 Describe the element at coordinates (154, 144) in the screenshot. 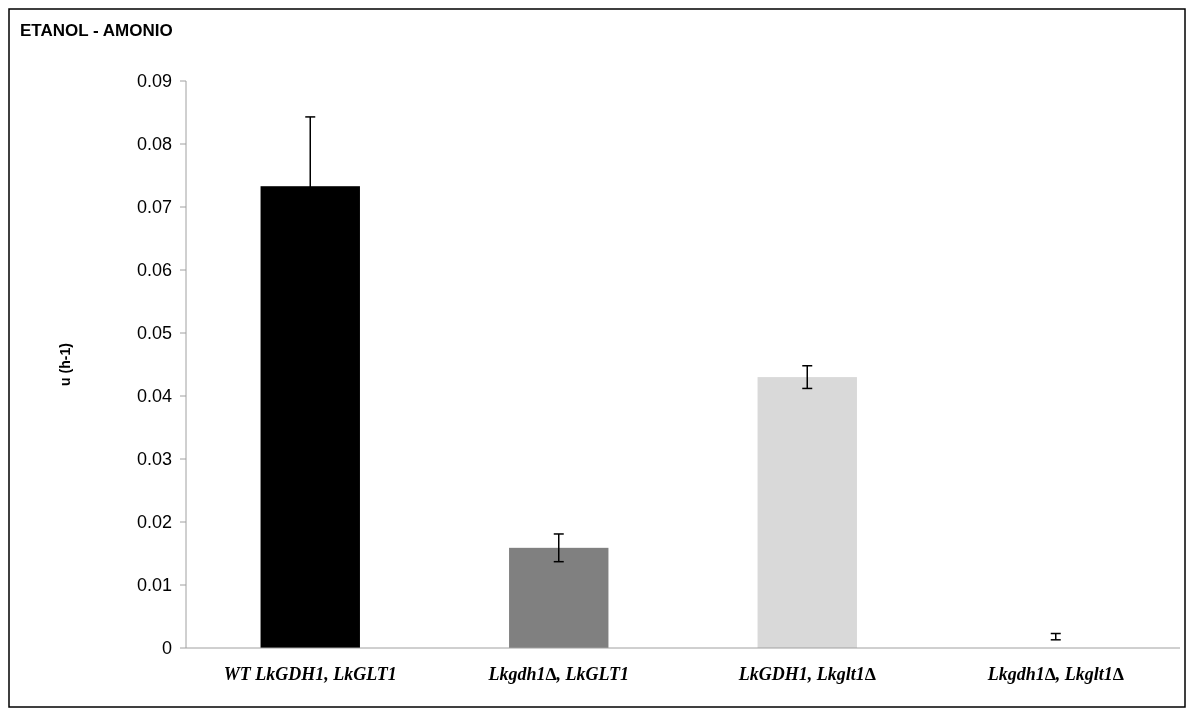

I see `y-tick-label: 0.08` at that location.